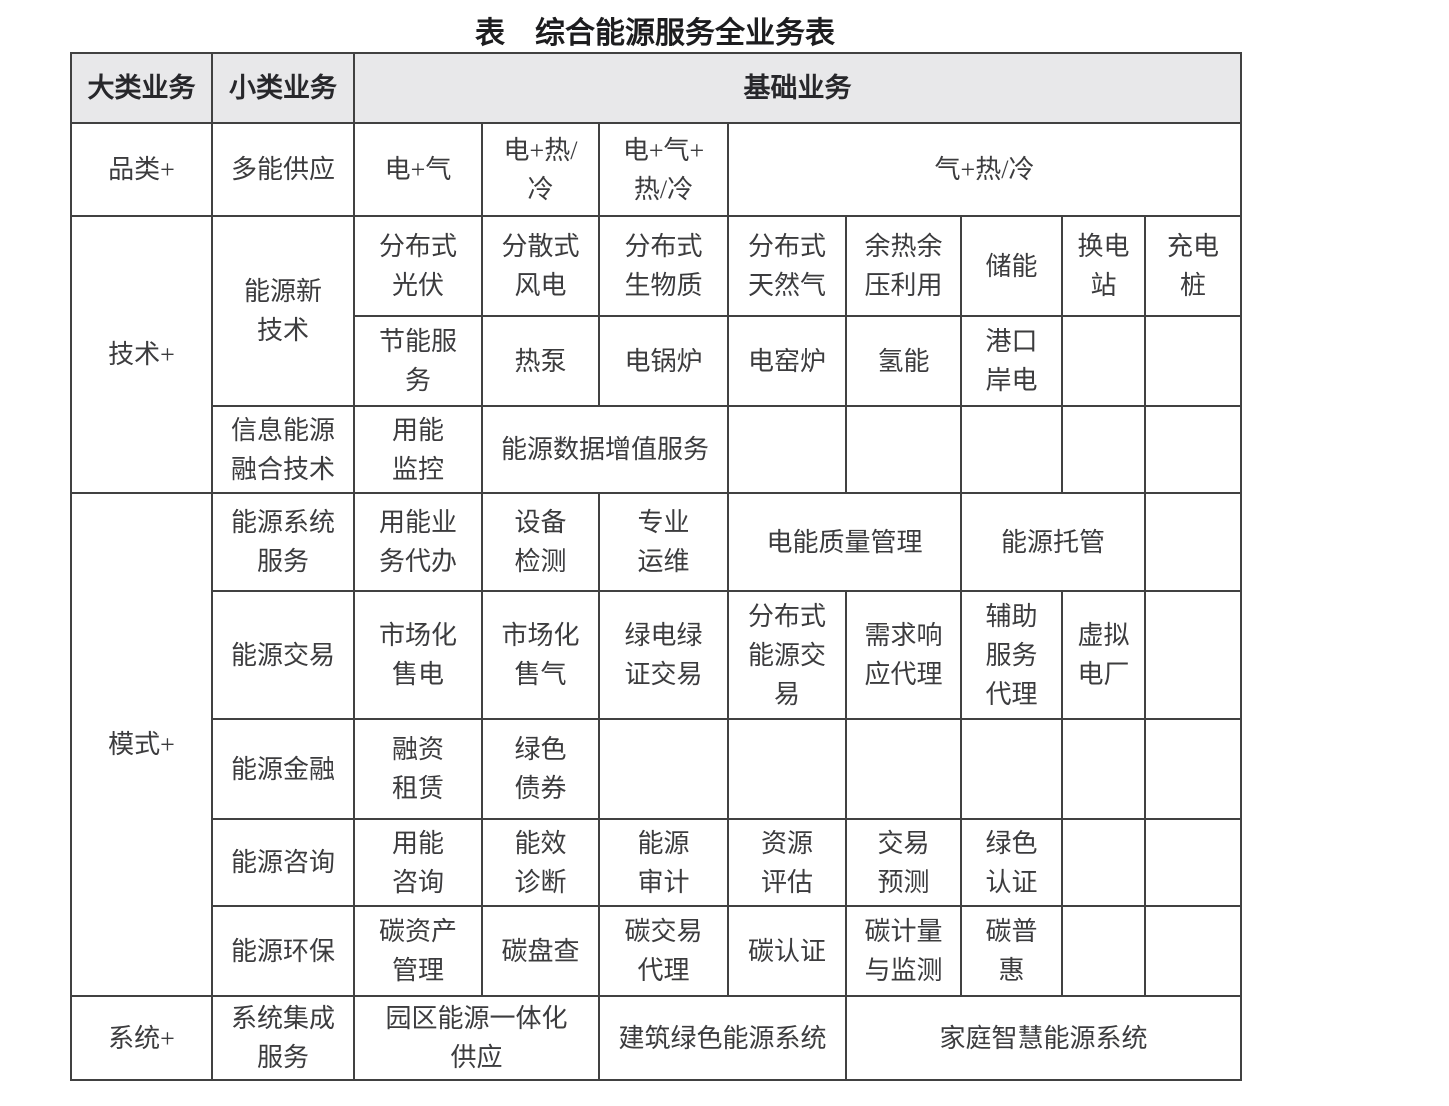 The width and height of the screenshot is (1449, 1106). Describe the element at coordinates (844, 542) in the screenshot. I see `business-cell: 电能质量管理` at that location.